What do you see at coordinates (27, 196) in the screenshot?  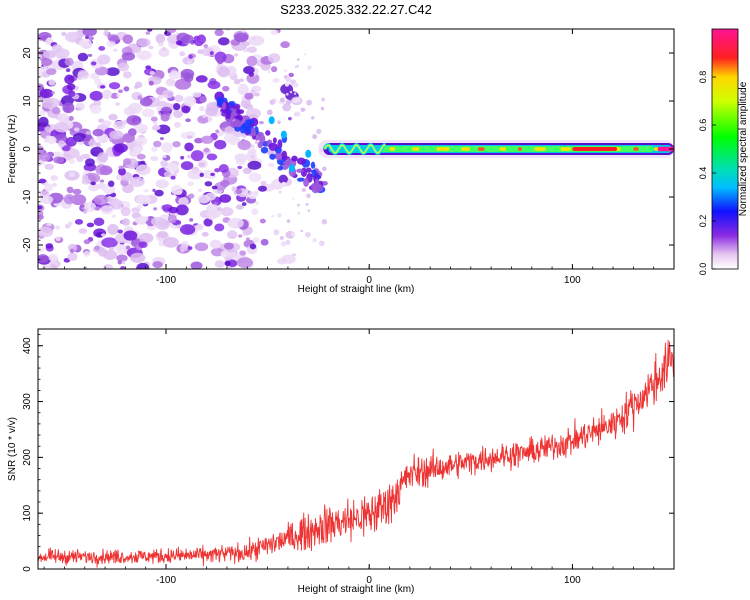 I see `y-tick-label: -10` at bounding box center [27, 196].